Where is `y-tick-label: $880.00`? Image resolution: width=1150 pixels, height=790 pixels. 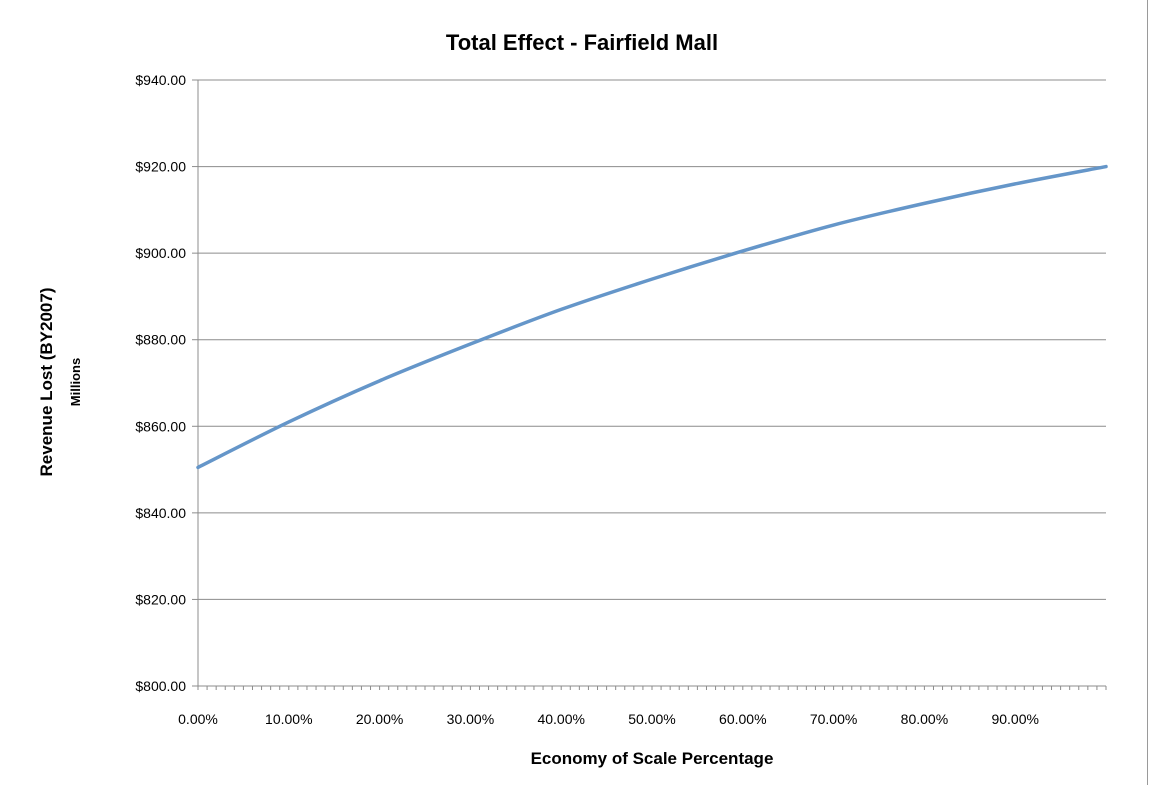 y-tick-label: $880.00 is located at coordinates (160, 340).